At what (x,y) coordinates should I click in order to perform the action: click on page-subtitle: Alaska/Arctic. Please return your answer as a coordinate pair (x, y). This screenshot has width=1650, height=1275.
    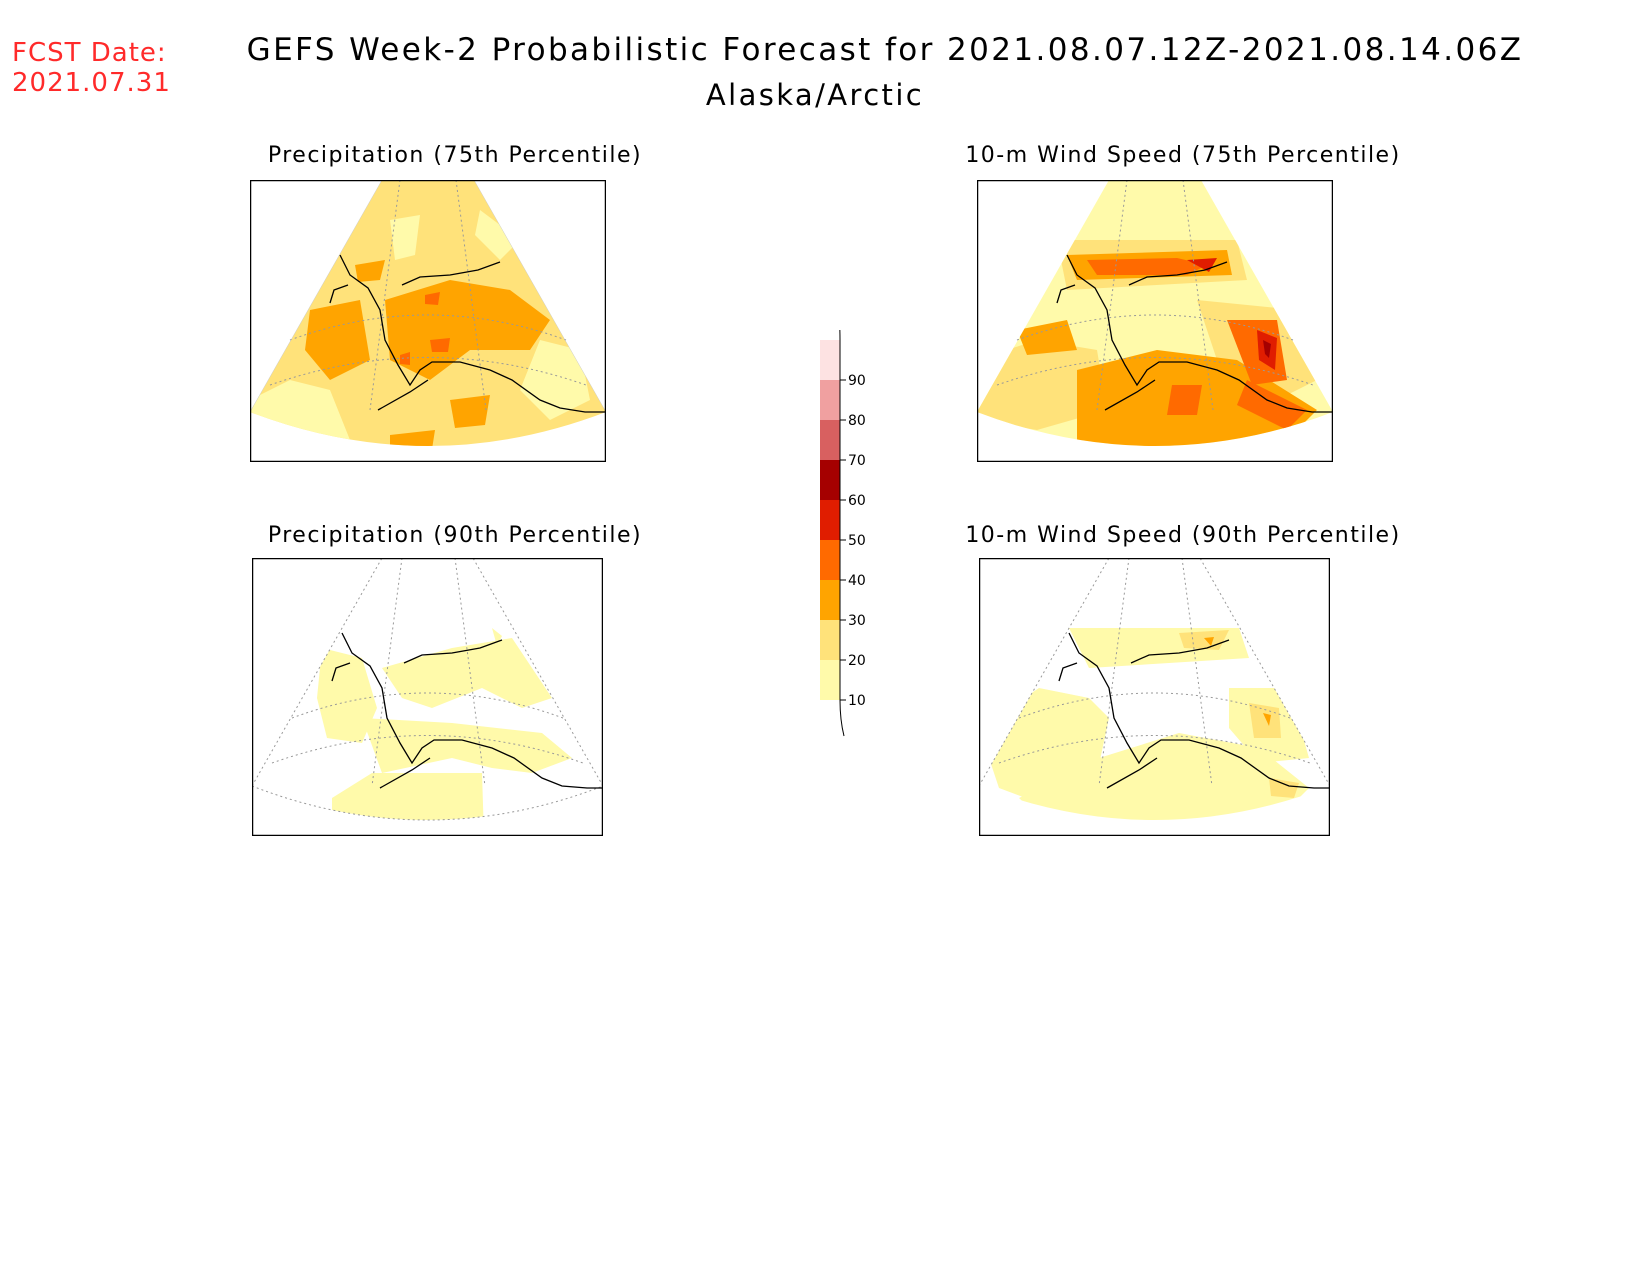
    Looking at the image, I should click on (815, 95).